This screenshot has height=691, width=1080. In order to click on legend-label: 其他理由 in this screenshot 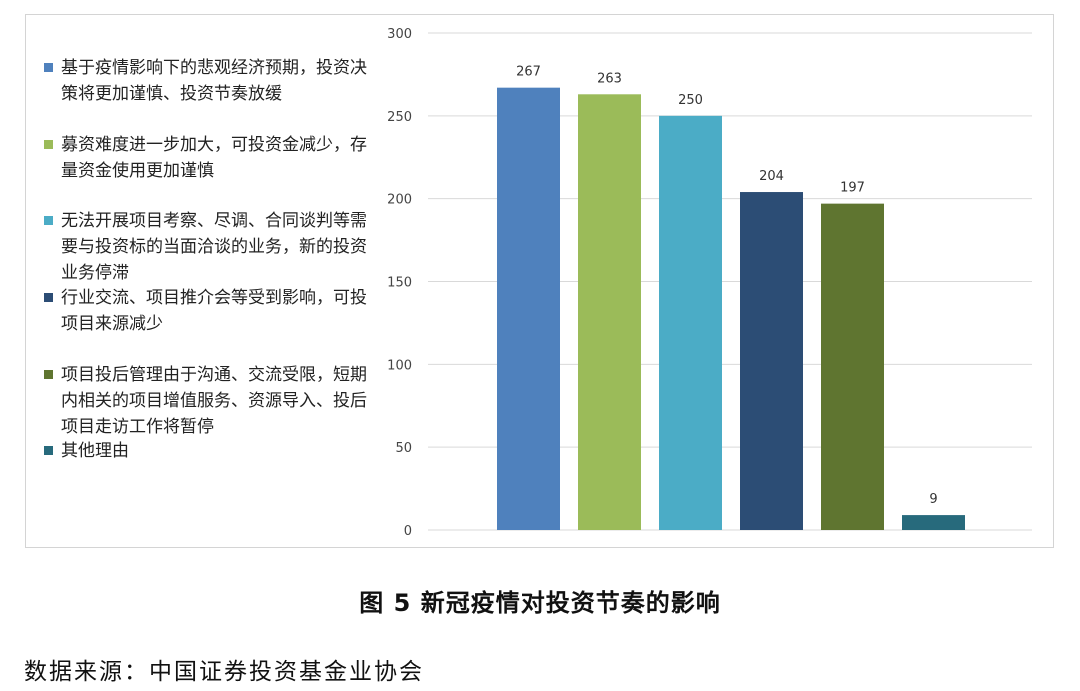, I will do `click(95, 451)`.